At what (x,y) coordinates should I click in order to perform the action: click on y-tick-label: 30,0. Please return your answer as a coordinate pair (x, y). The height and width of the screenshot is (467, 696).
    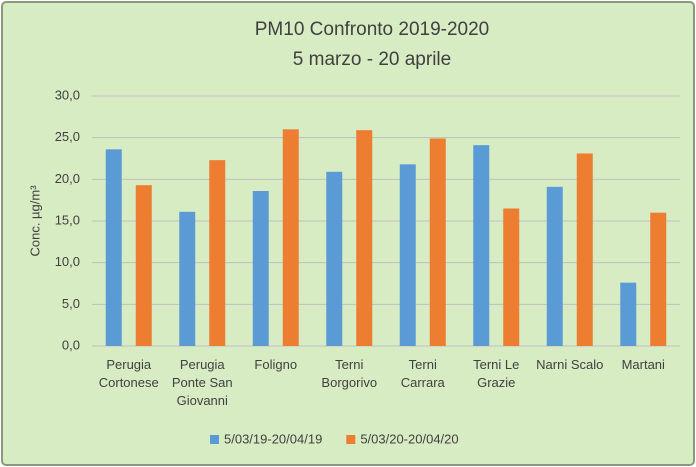
    Looking at the image, I should click on (67, 94).